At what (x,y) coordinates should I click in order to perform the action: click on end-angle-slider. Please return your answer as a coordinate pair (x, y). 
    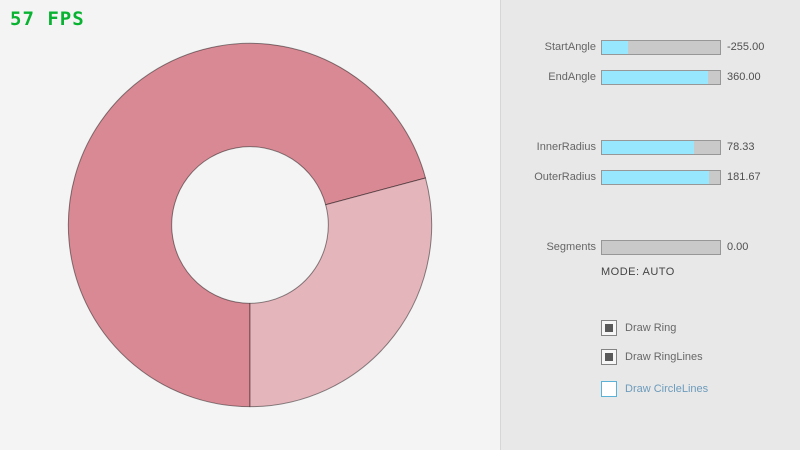
    Looking at the image, I should click on (661, 77).